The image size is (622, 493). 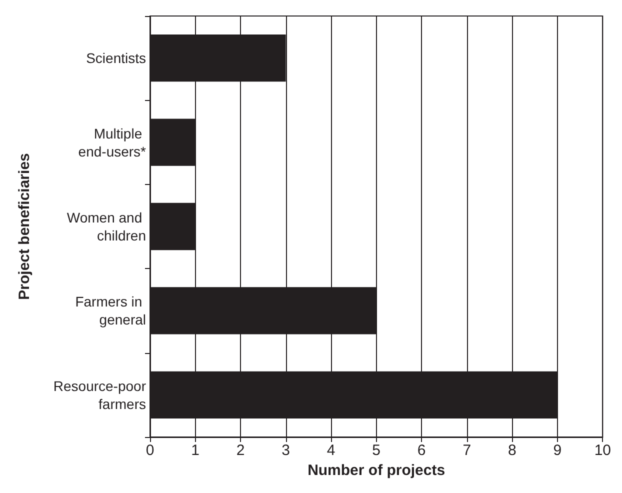 What do you see at coordinates (286, 450) in the screenshot?
I see `x-tick-label: 3` at bounding box center [286, 450].